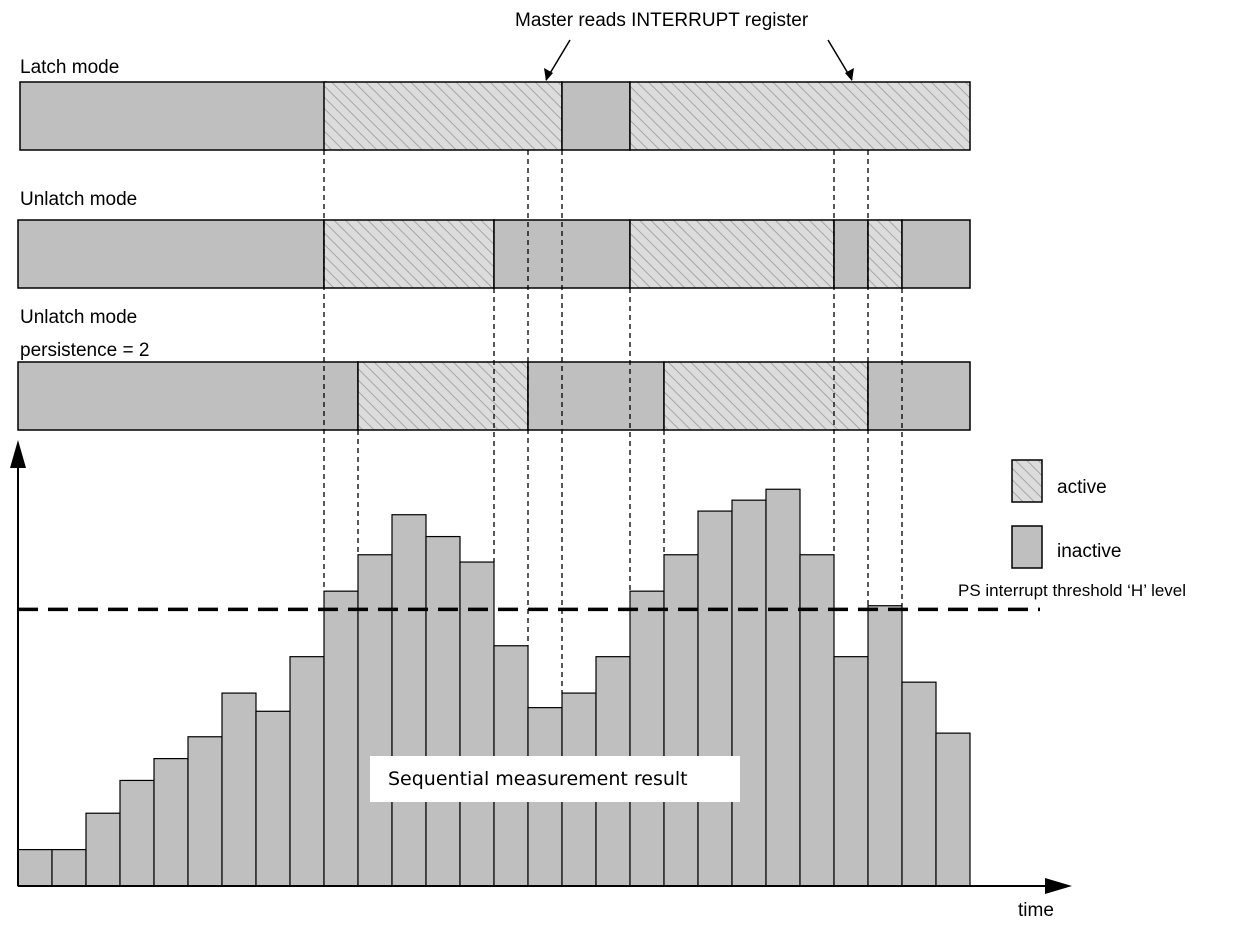  What do you see at coordinates (84, 350) in the screenshot?
I see `row-label-persistence: persistence = 2` at bounding box center [84, 350].